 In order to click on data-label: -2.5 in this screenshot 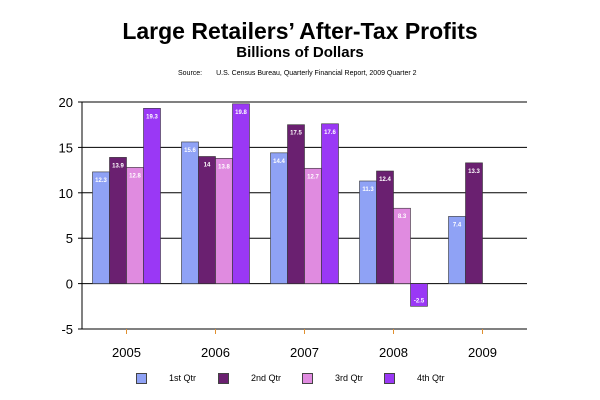, I will do `click(419, 301)`.